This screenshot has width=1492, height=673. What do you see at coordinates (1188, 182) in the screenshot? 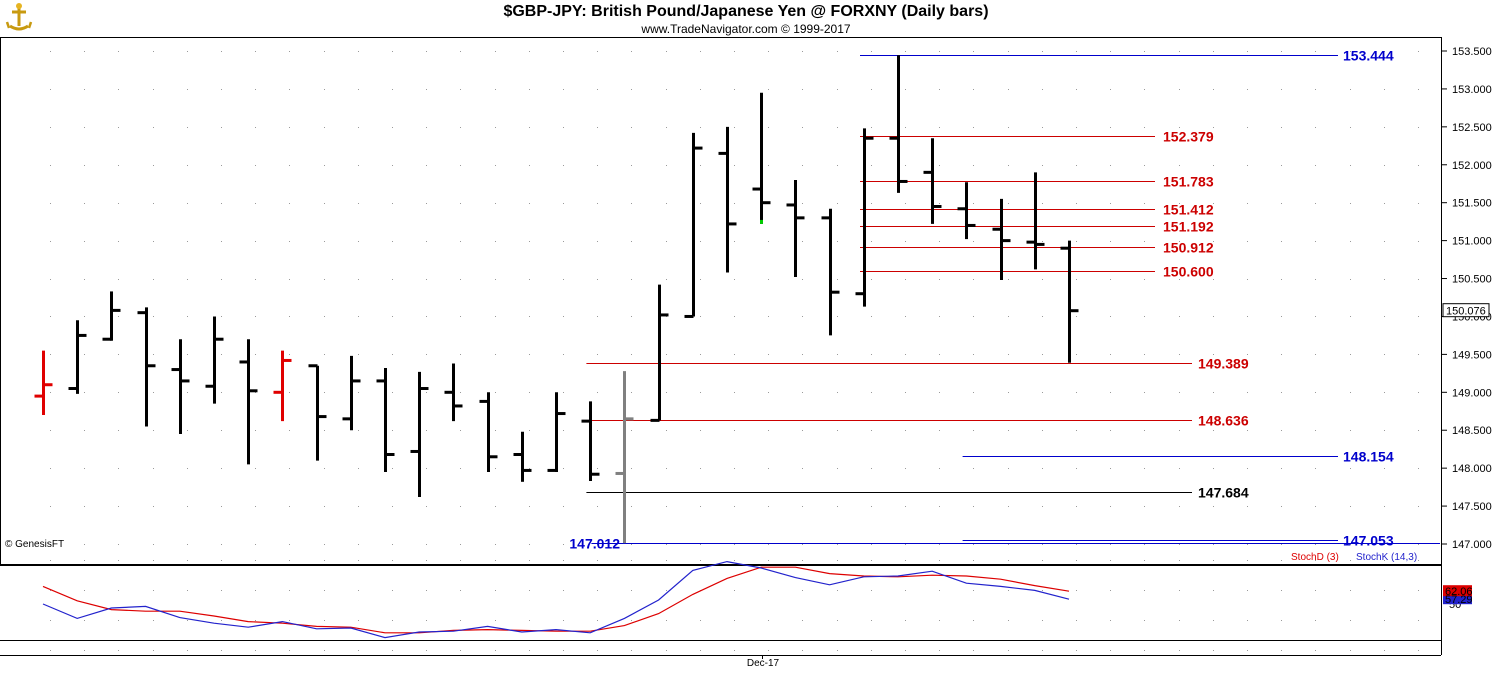
I see `level-label: 151.783` at bounding box center [1188, 182].